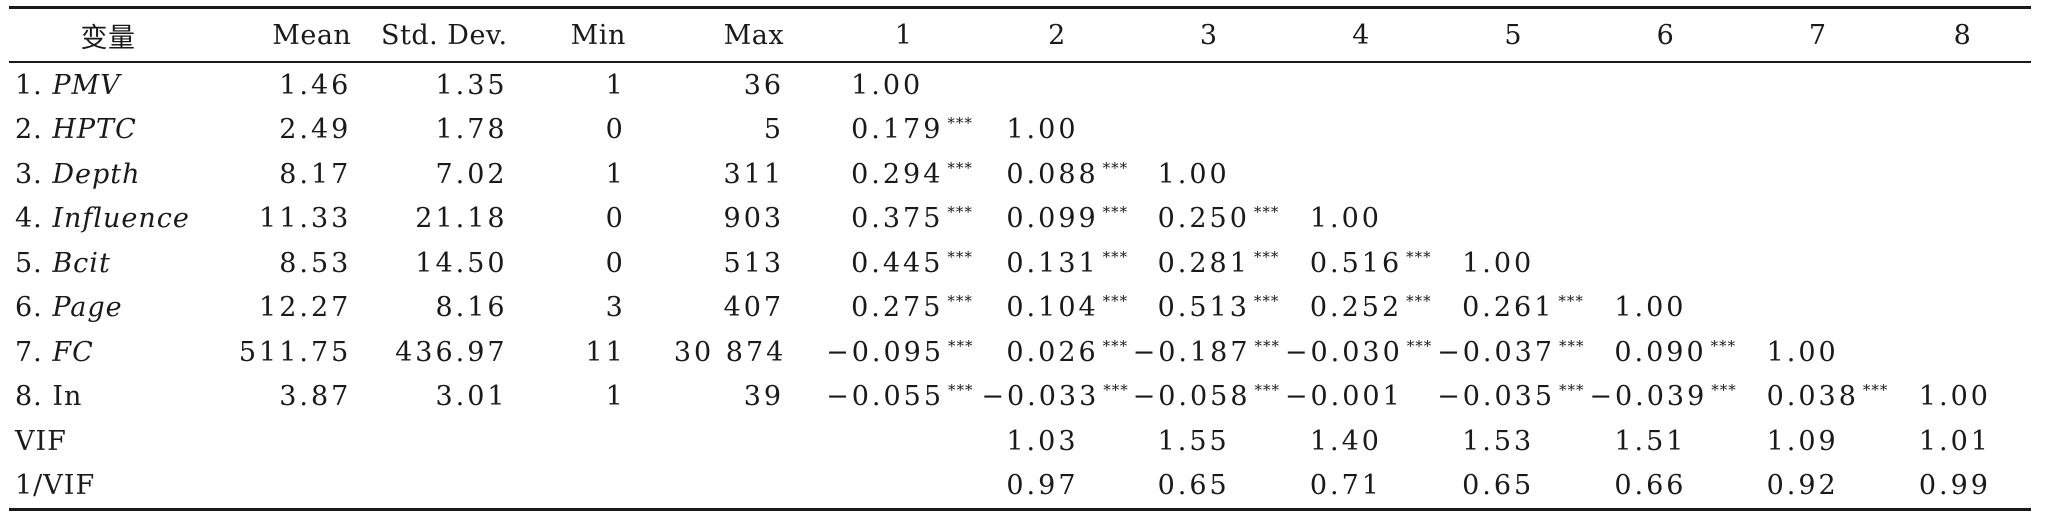 Image resolution: width=2048 pixels, height=512 pixels. Describe the element at coordinates (1020, 34) in the screenshot. I see `table-header-row: 变量 Mean Std. Dev. Min Max 1 2 3 4 5 6 7 8` at that location.